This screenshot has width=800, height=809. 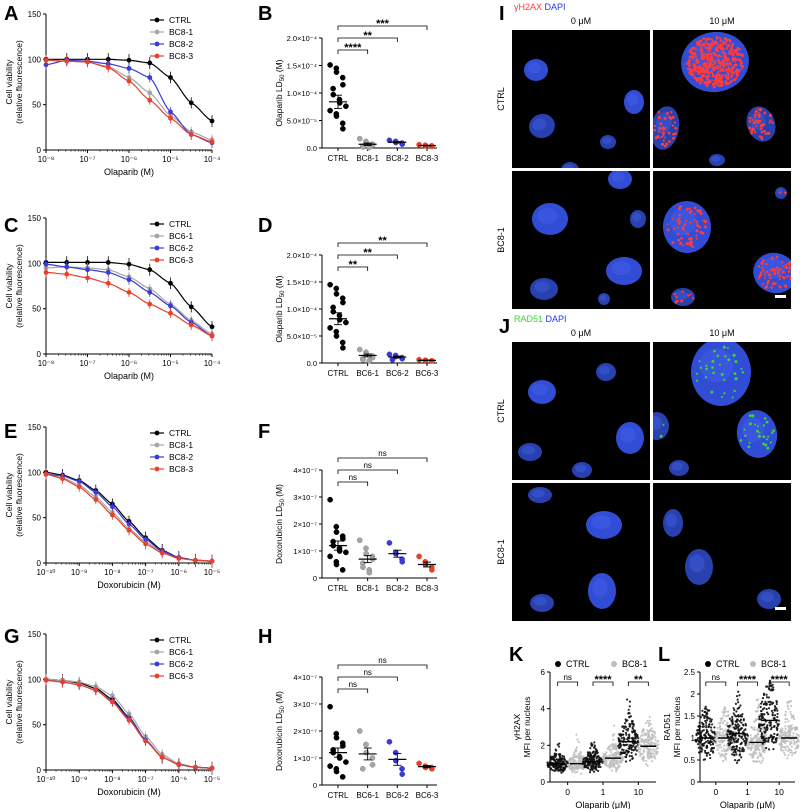 I want to click on x-tick-label: CTRL, so click(x=338, y=588).